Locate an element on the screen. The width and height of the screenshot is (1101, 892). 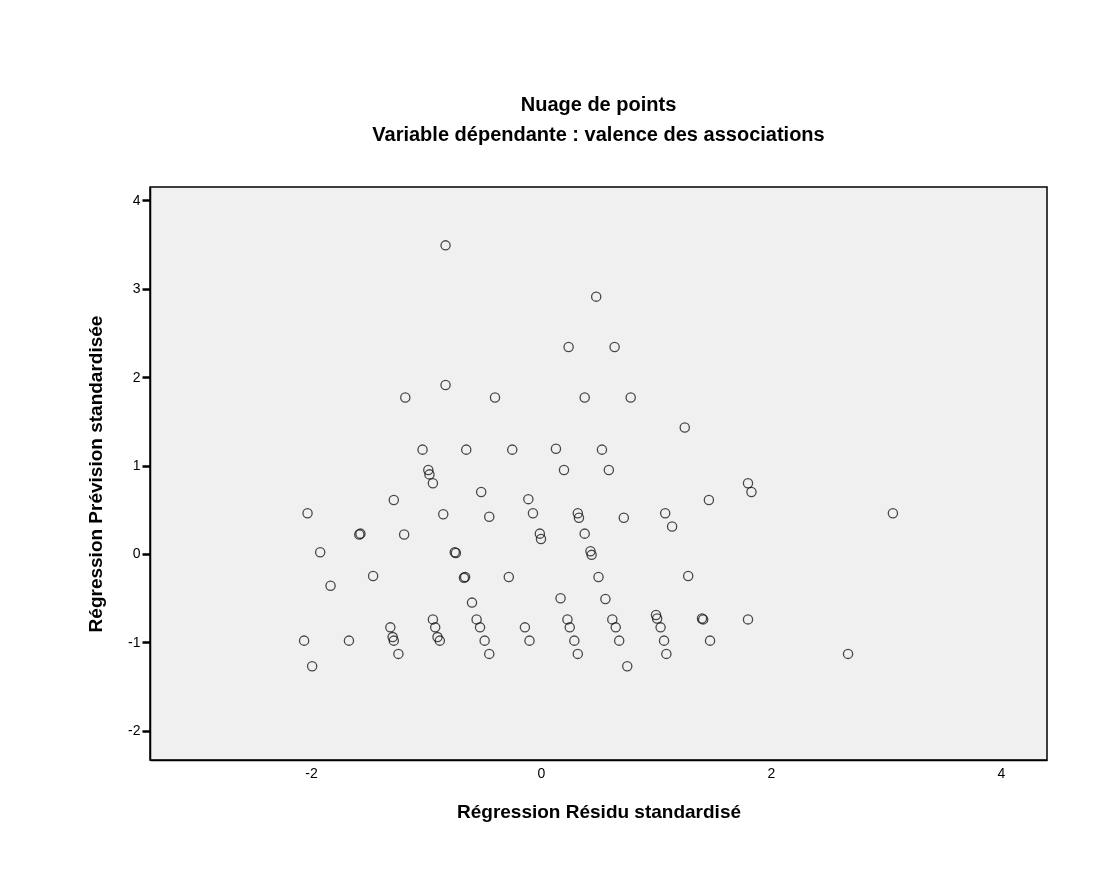
y-axis-title: Régression Prévision standardisée is located at coordinates (96, 474).